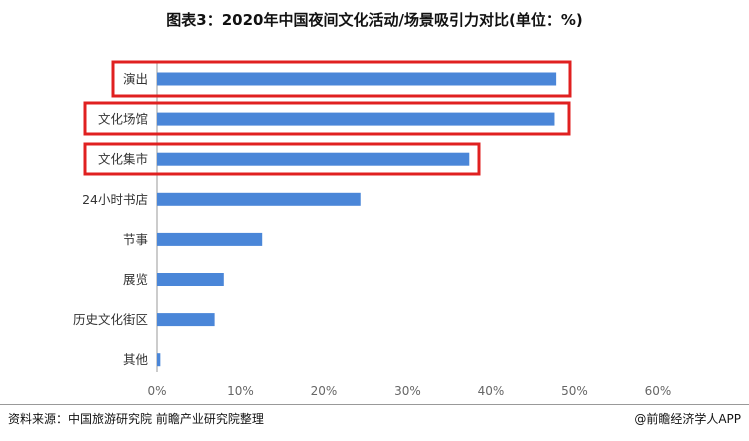  Describe the element at coordinates (374, 20) in the screenshot. I see `chart-title: 图表3：2020年中国夜间文化活动/场景吸引力对比(单位：%)` at that location.